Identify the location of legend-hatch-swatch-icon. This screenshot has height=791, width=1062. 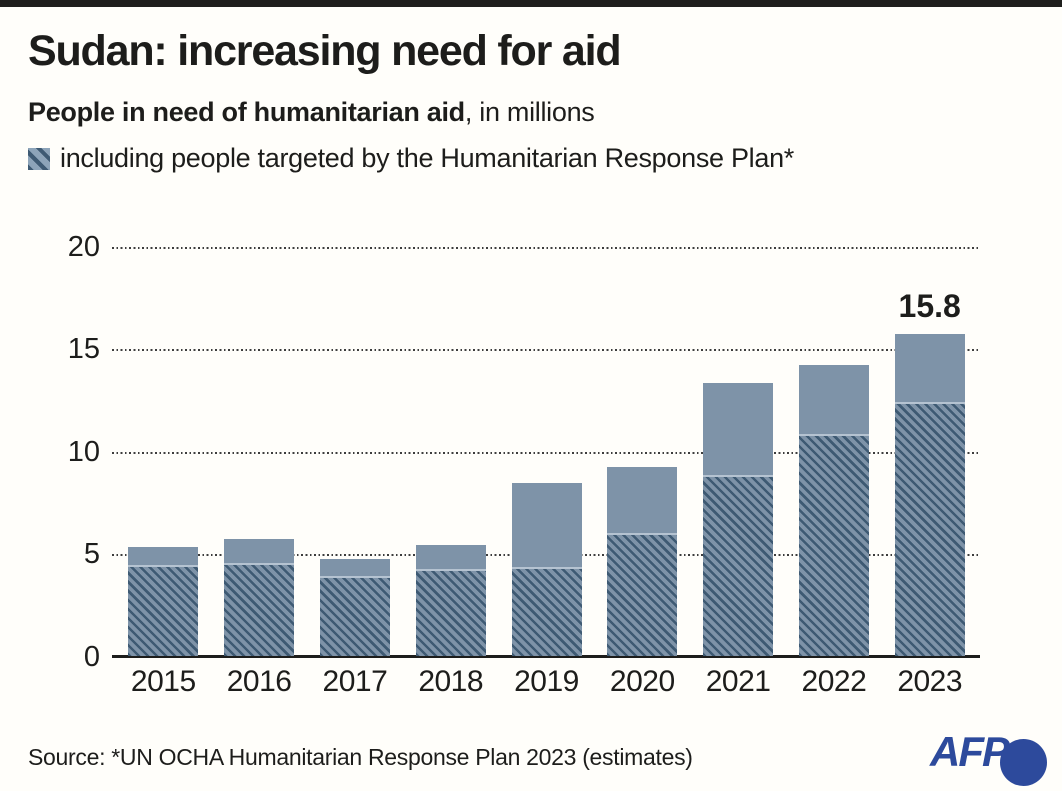
(39, 158).